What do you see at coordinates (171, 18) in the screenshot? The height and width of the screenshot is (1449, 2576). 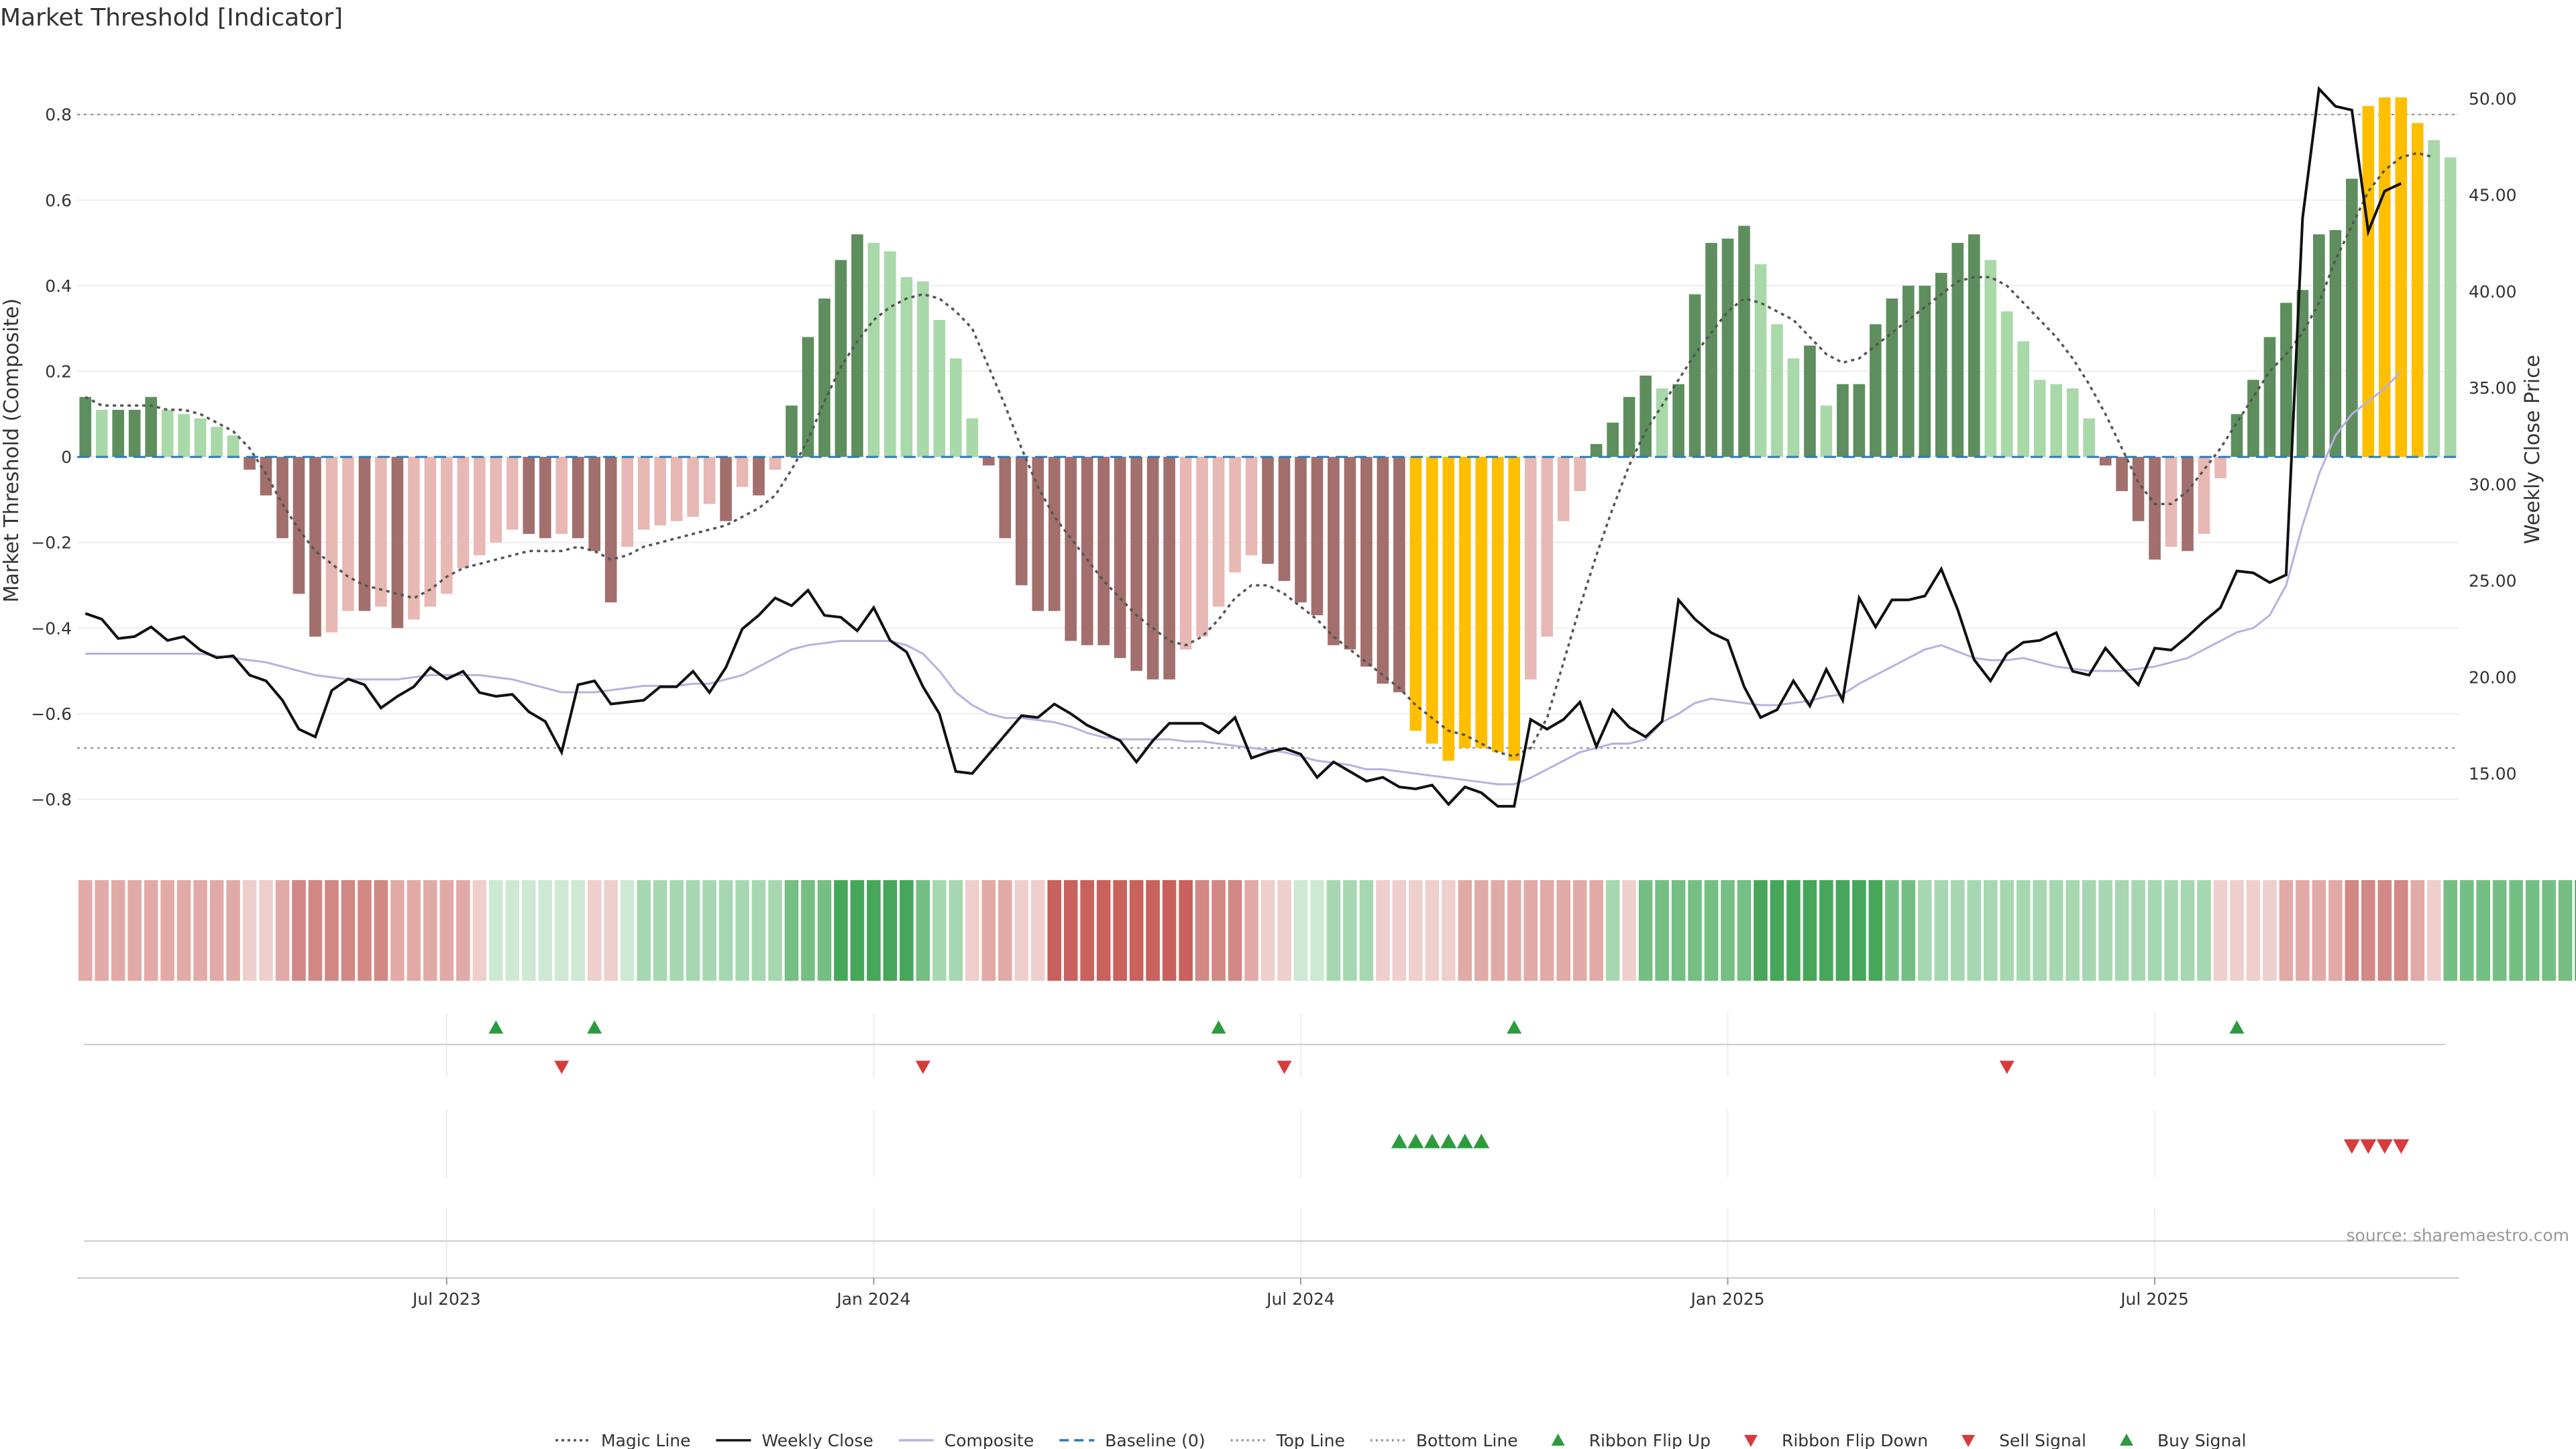 I see `chart-title: Market Threshold [Indicator]` at bounding box center [171, 18].